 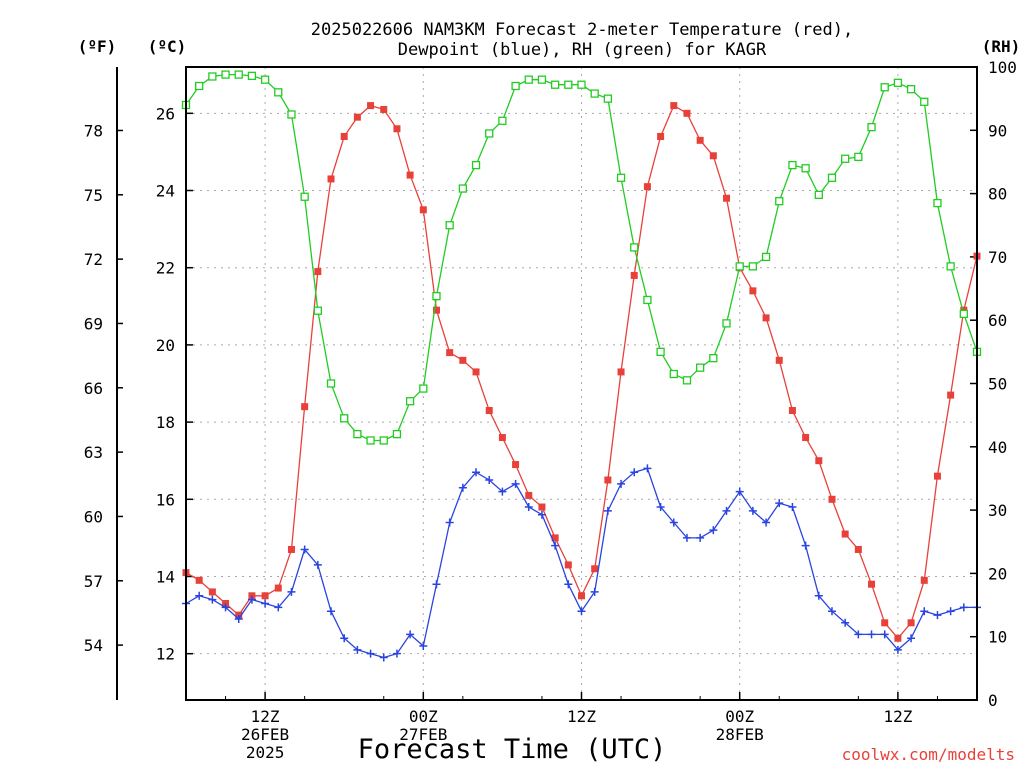 I want to click on rh-tick-label: 70, so click(x=997, y=257).